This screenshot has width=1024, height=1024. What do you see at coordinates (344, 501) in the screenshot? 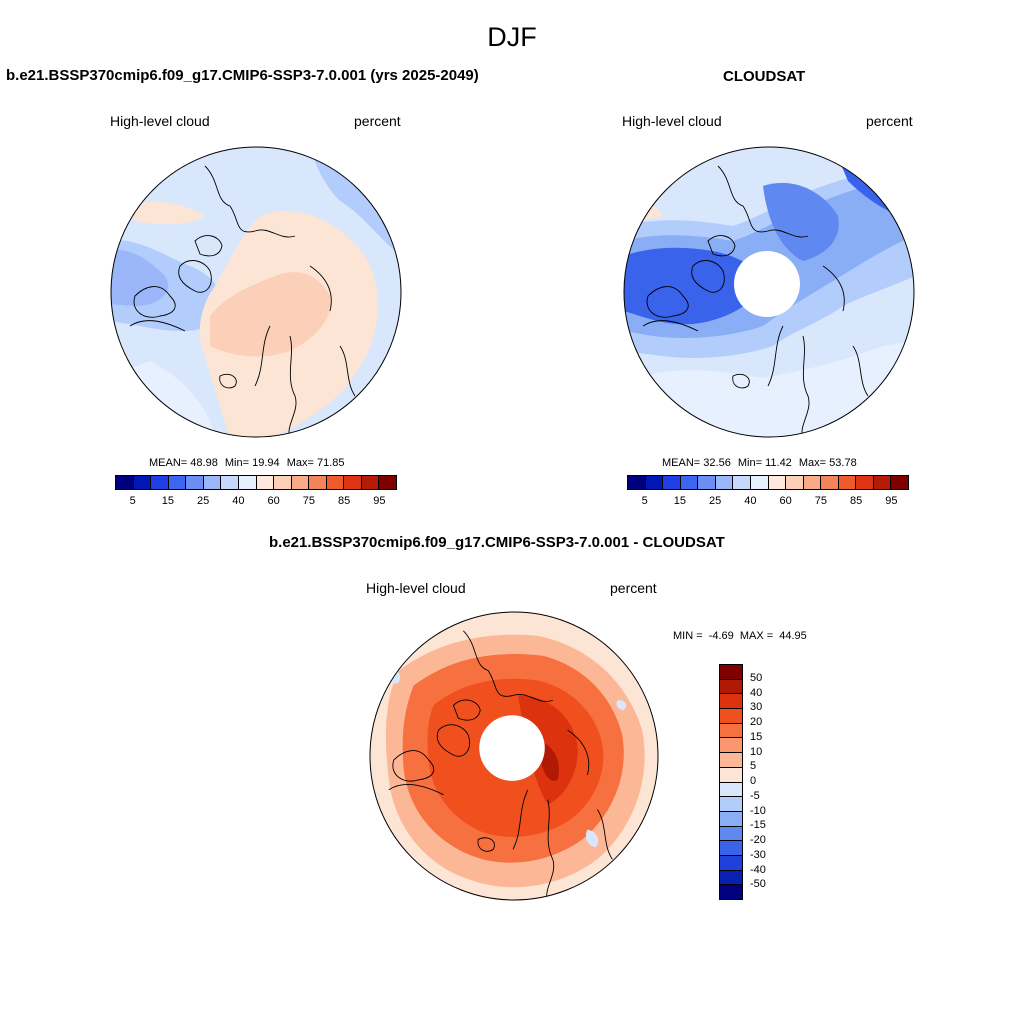
I see `colorbar-tick-label: 85` at bounding box center [344, 501].